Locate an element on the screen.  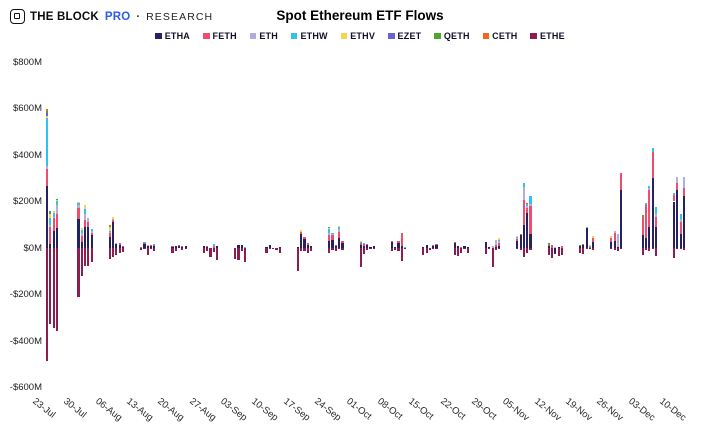
legend-item-etha: ETHA is located at coordinates (172, 36).